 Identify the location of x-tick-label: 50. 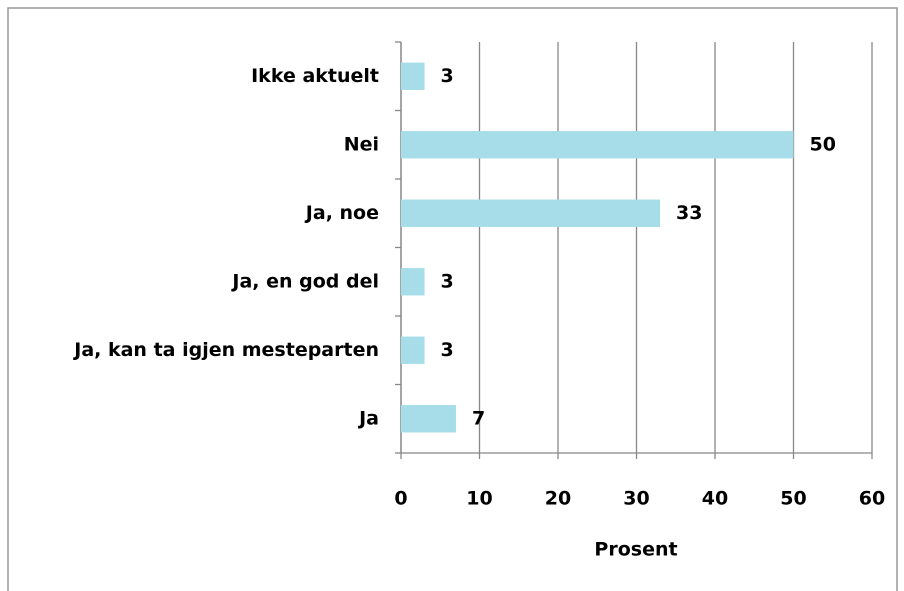
(793, 499).